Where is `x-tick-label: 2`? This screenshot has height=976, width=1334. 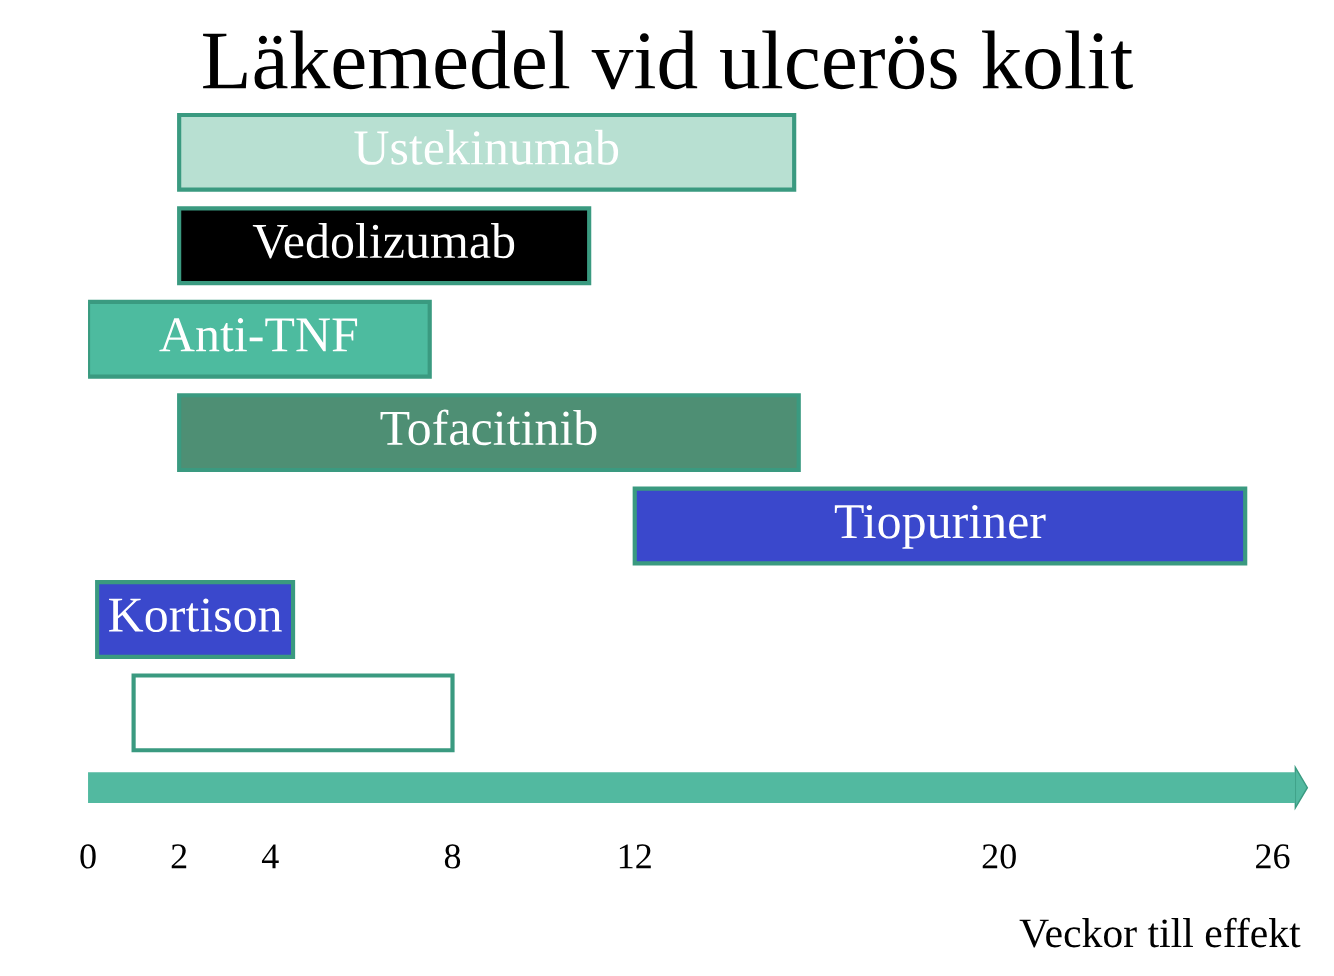 x-tick-label: 2 is located at coordinates (179, 856).